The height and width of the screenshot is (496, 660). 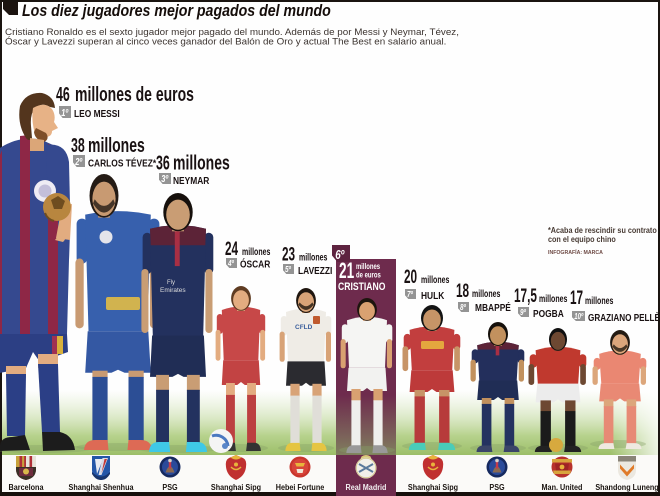 I want to click on svg-text: INFOGRAFÍA: MARCA, so click(x=575, y=252).